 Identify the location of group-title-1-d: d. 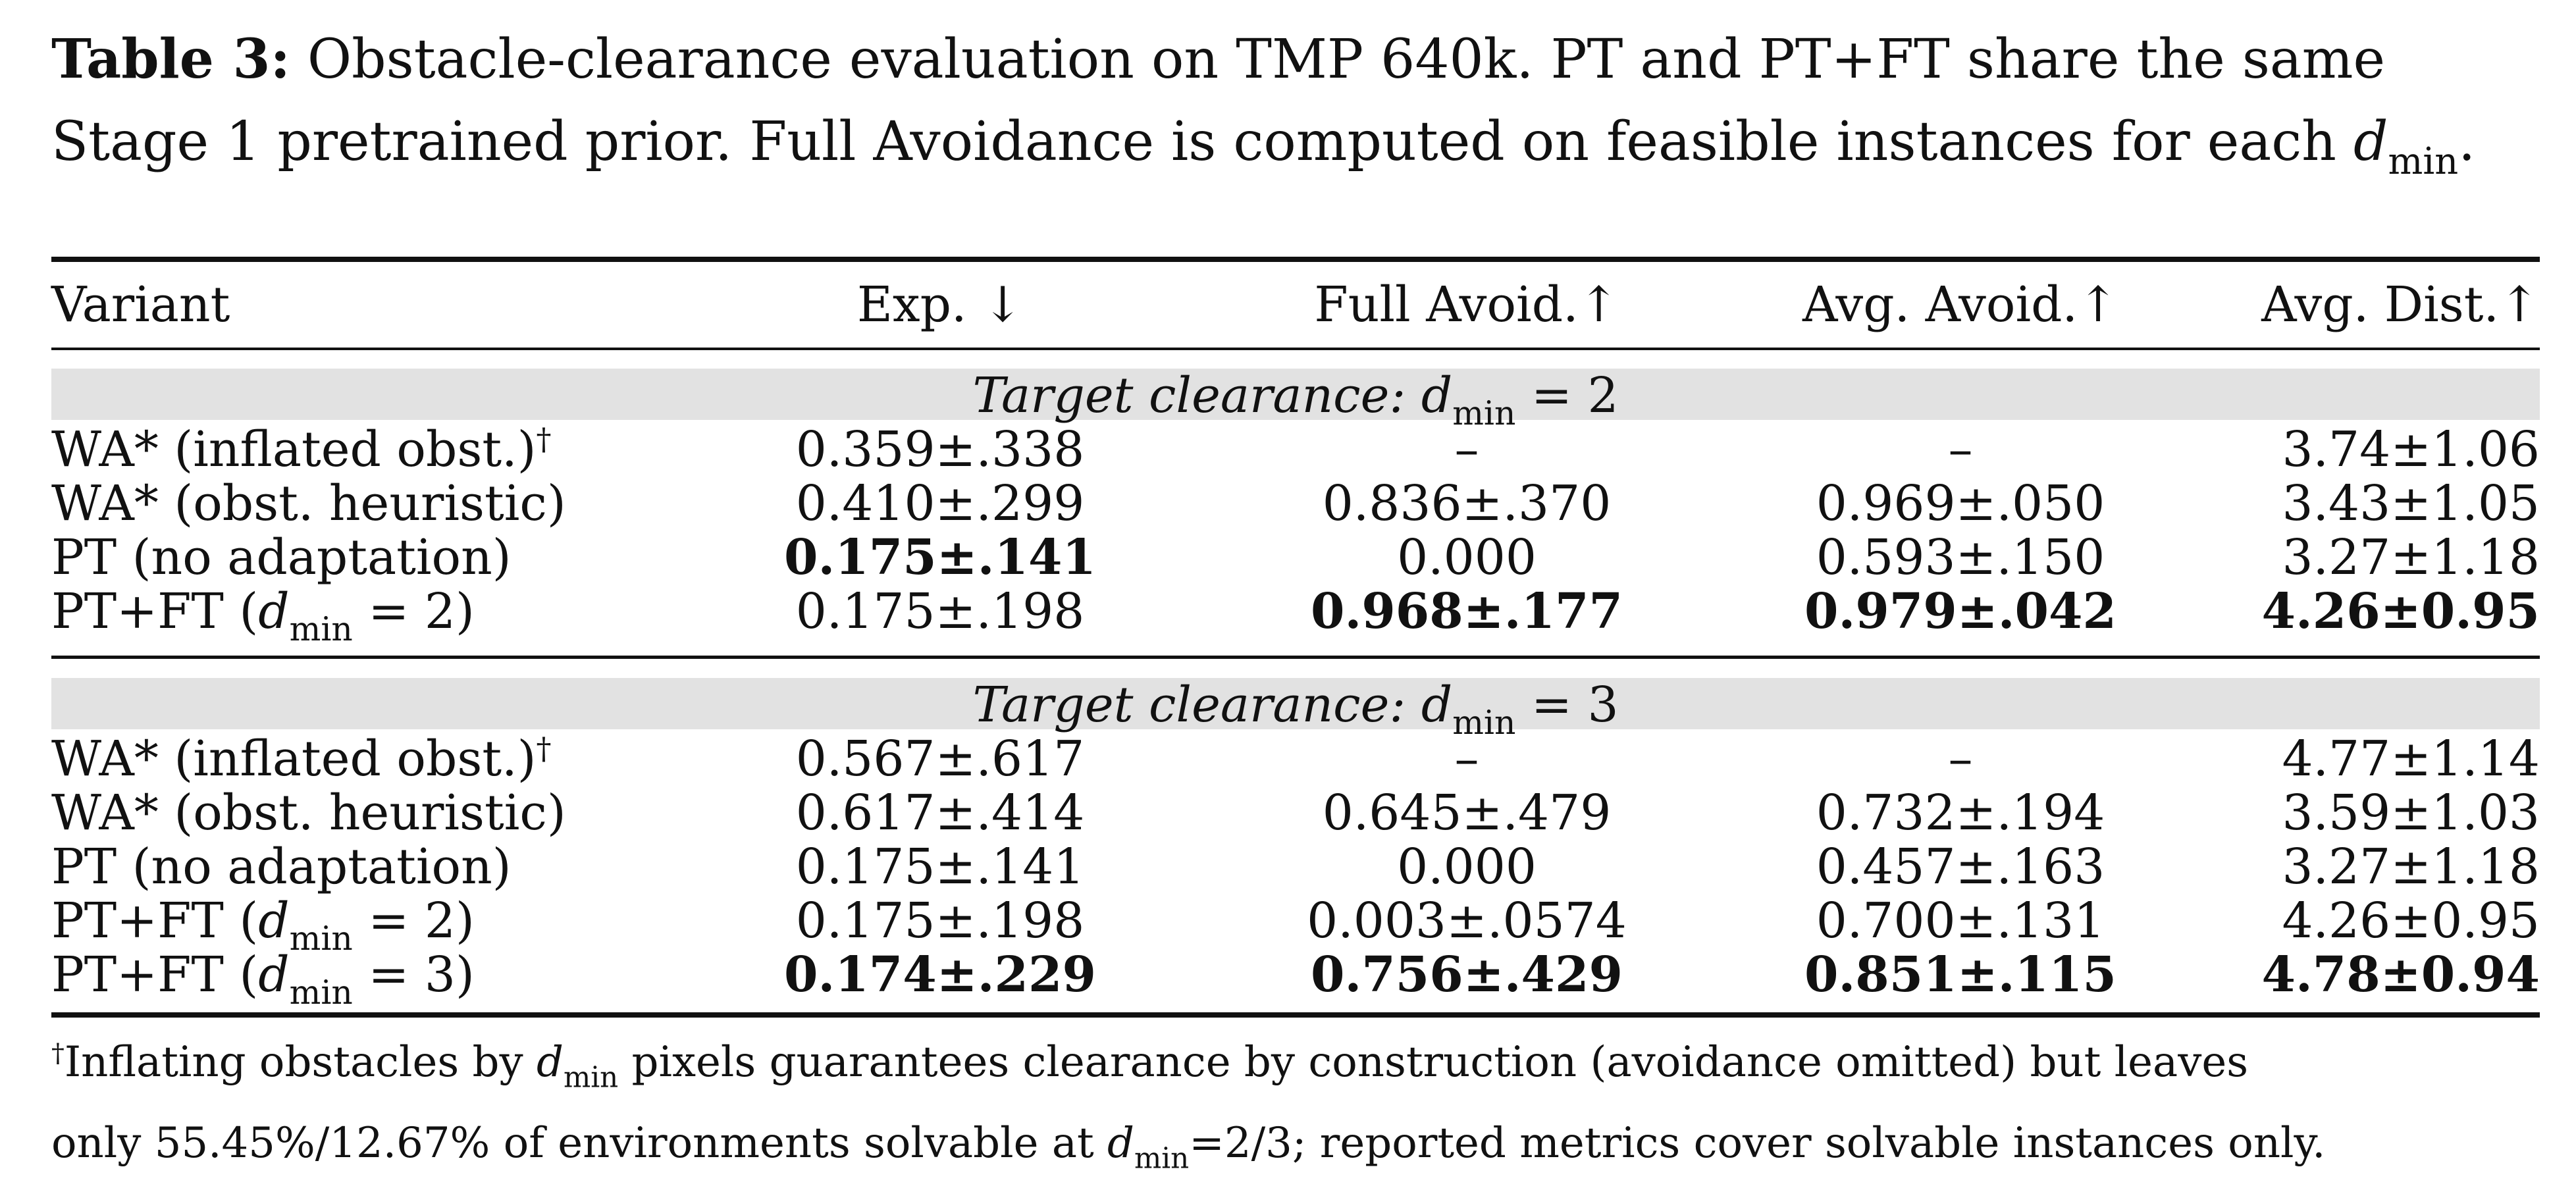
(1437, 395).